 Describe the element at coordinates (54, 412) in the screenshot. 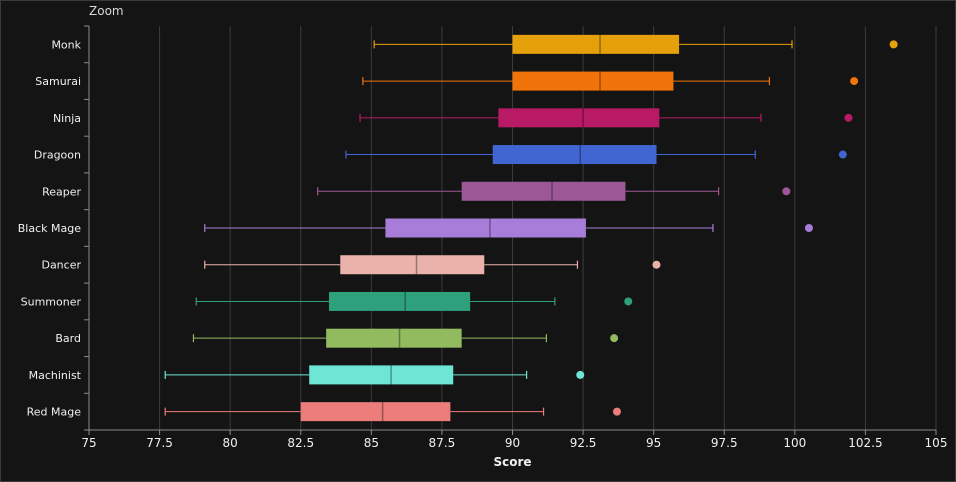

I see `category-label: Red Mage` at that location.